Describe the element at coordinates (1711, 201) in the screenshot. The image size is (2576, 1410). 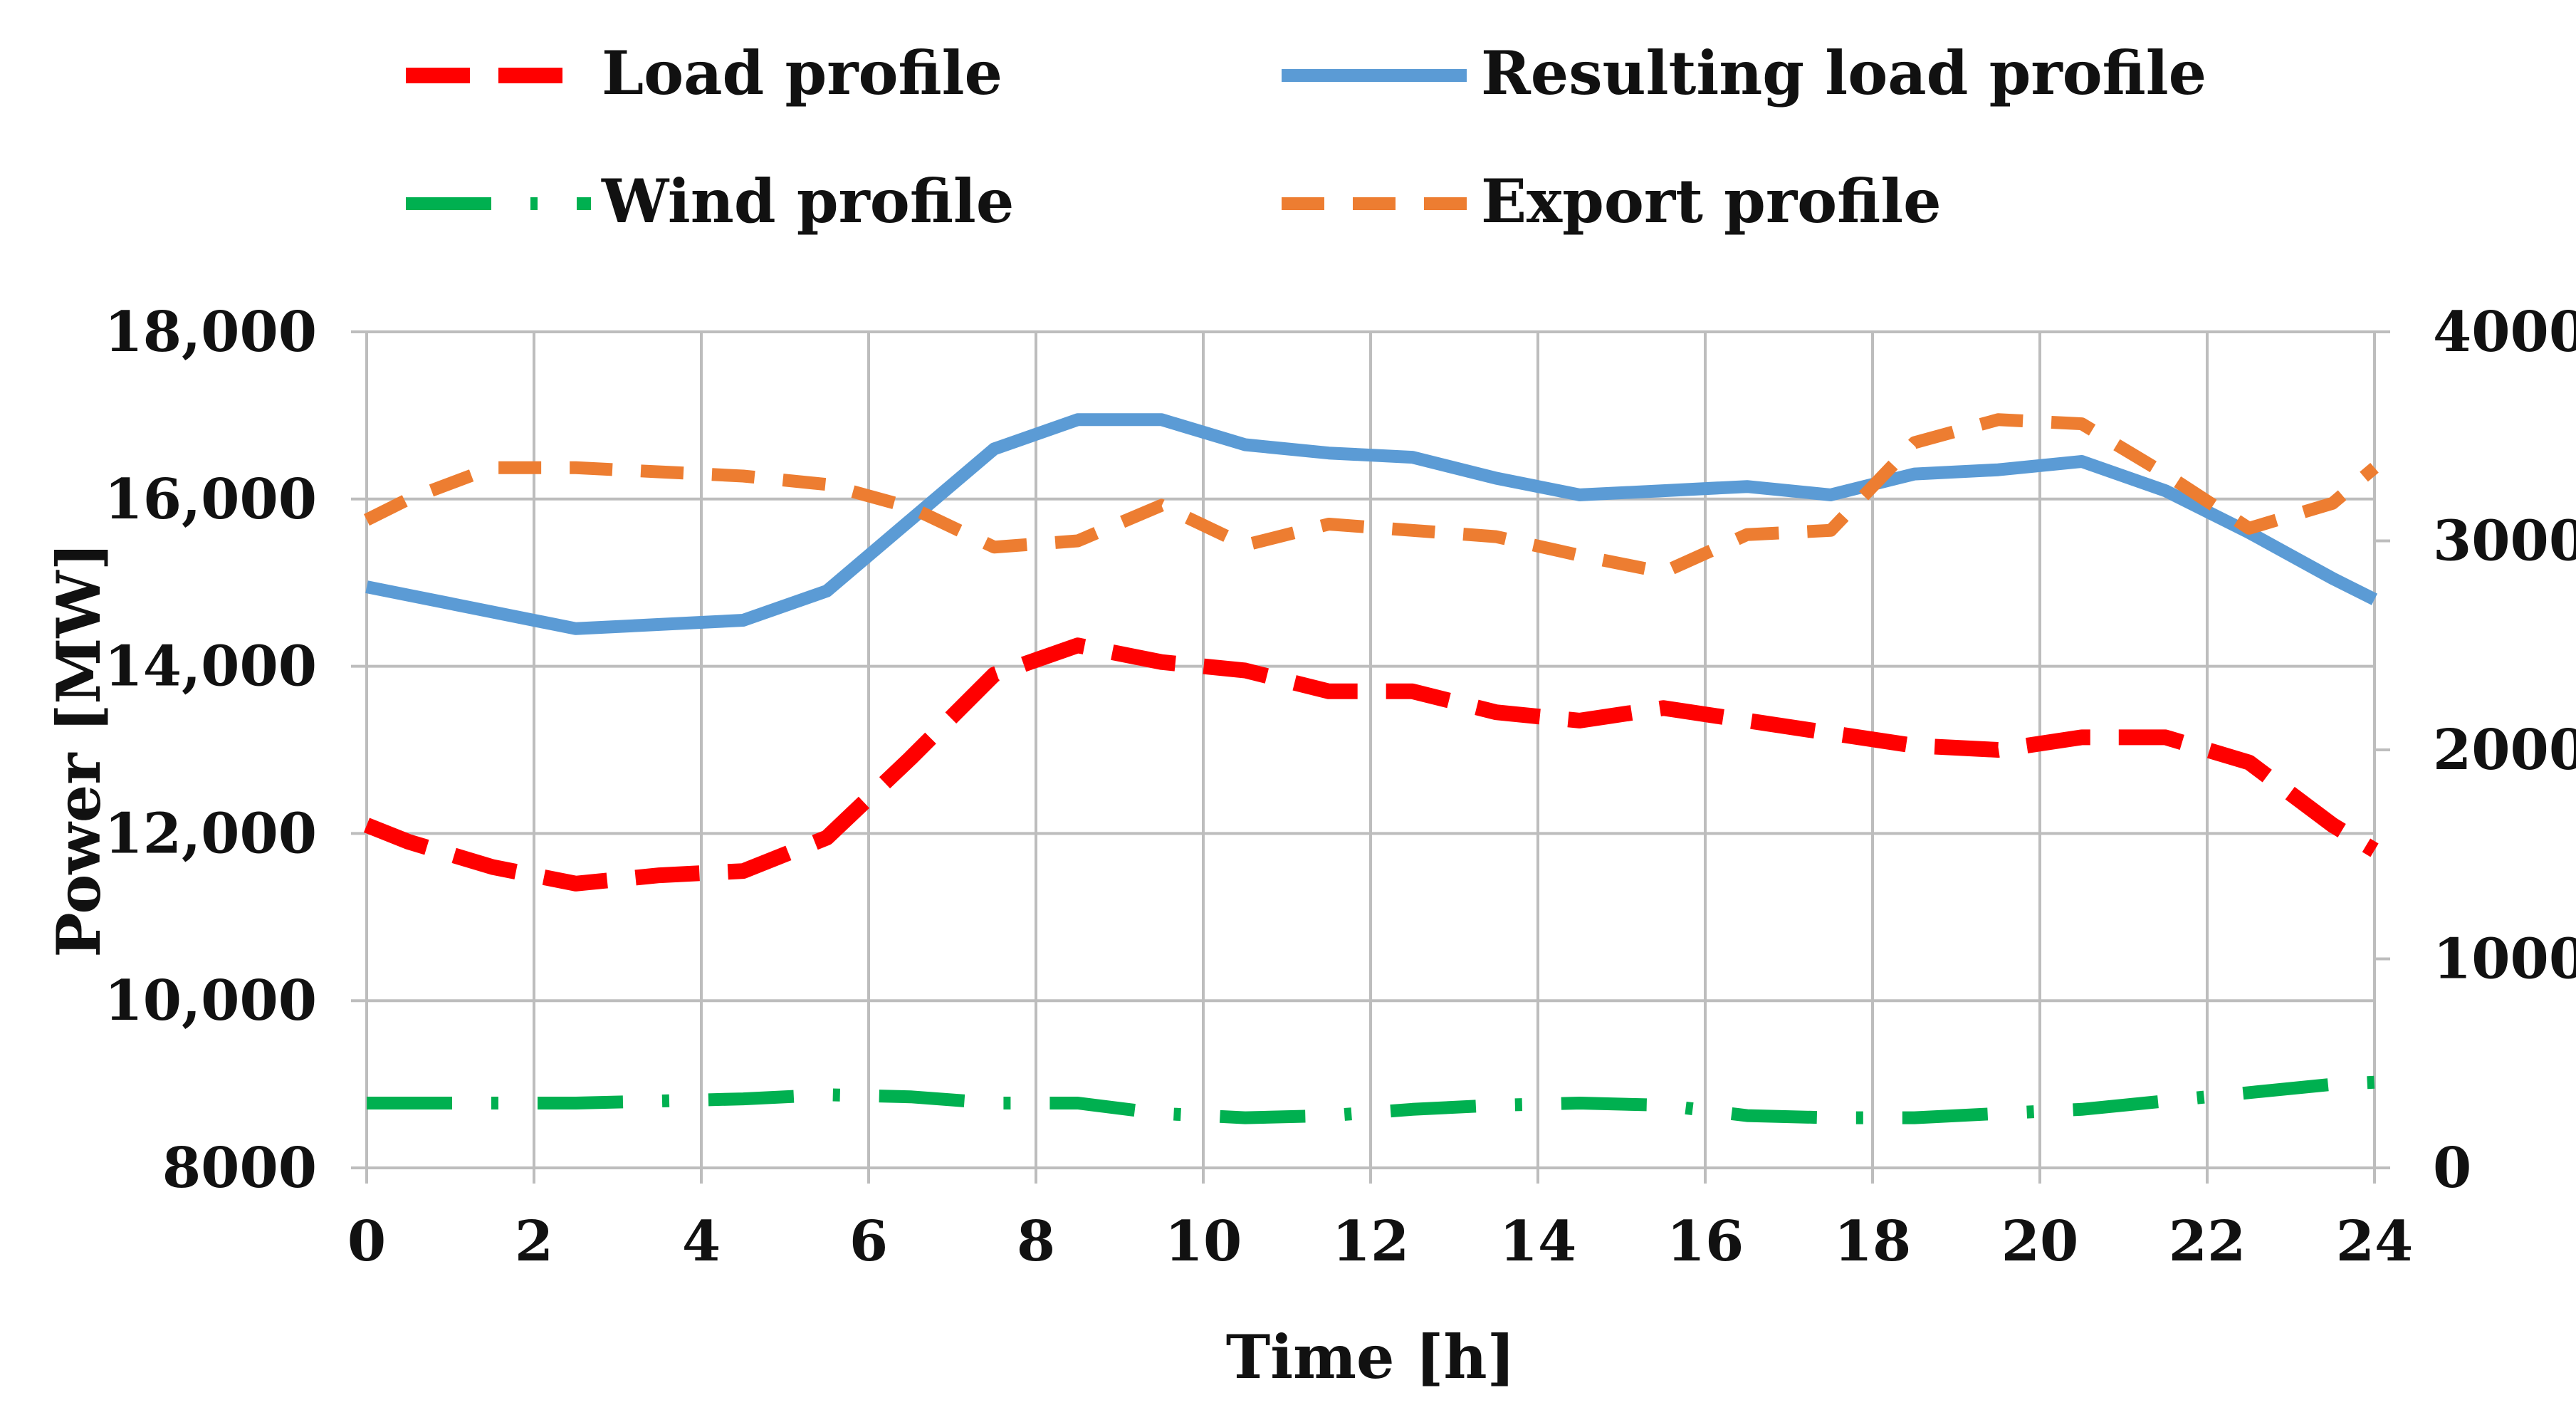
I see `legend-label-export-profile: Export profile` at that location.